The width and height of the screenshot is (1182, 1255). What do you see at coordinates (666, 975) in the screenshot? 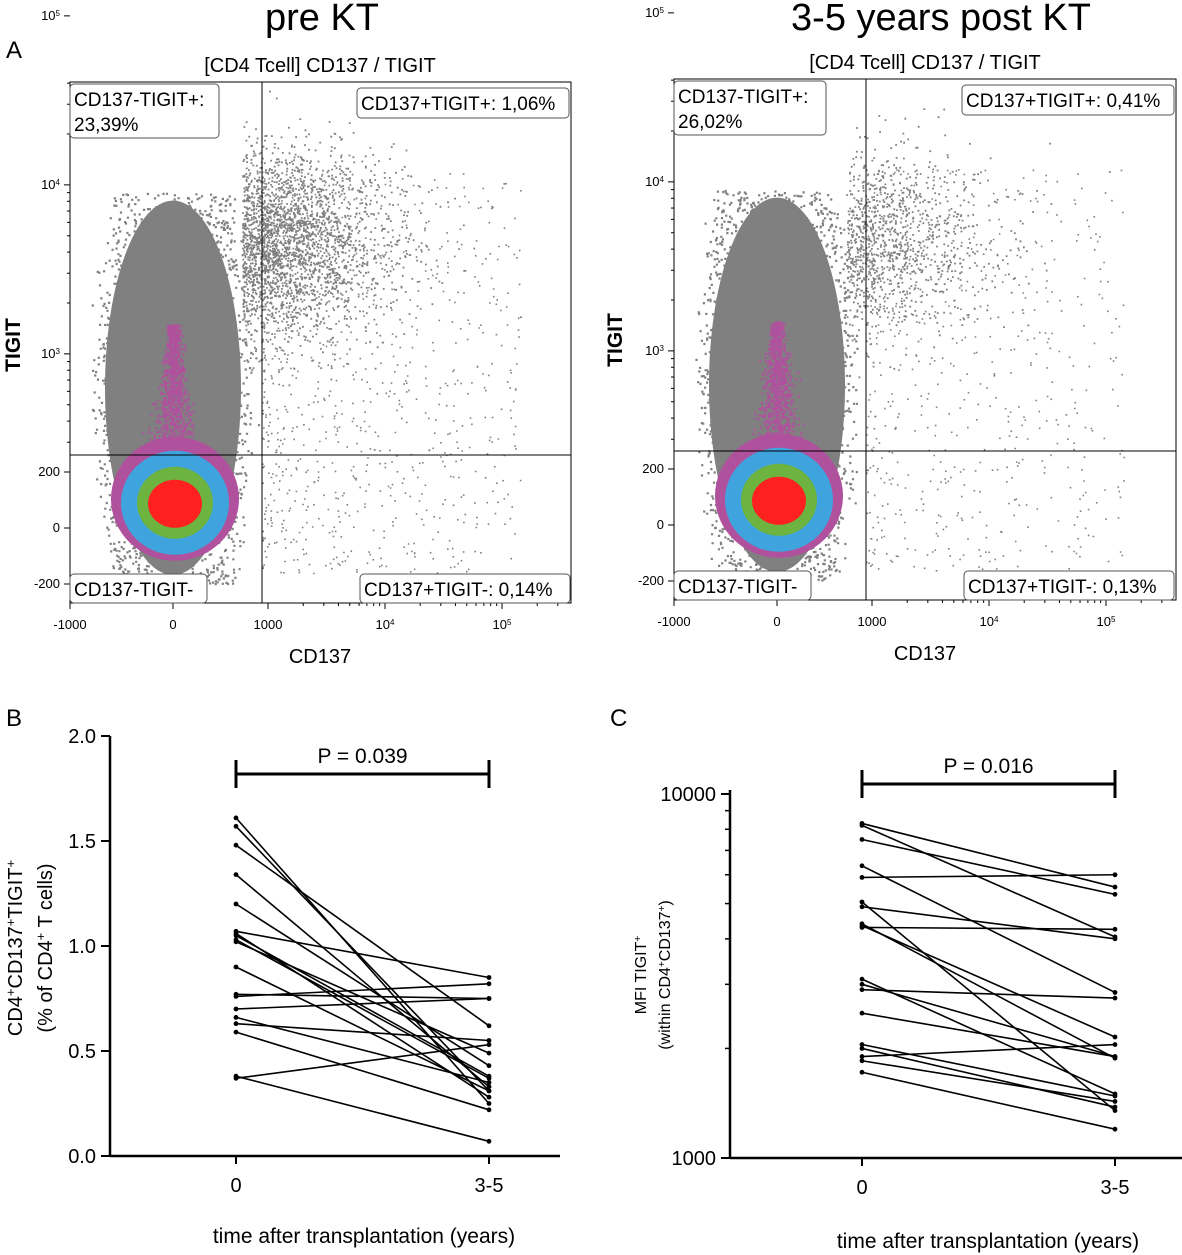
I see `y-axis-title-line2: (within CD4+CD137+)` at bounding box center [666, 975].